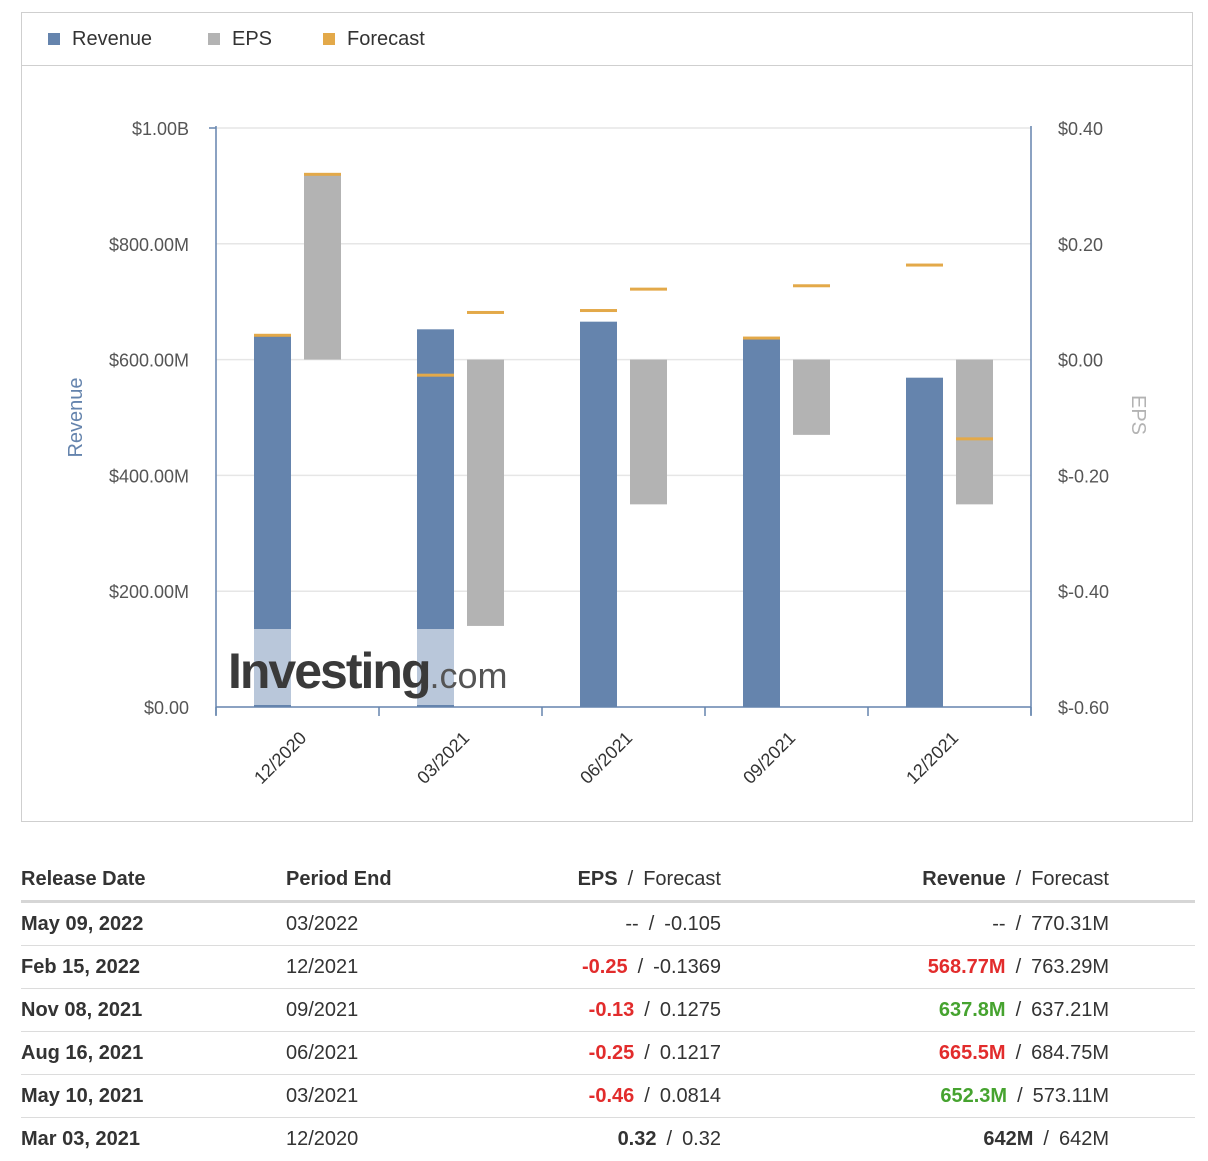 This screenshot has height=1161, width=1208. I want to click on eps-cell: 0.32 / 0.32, so click(669, 1139).